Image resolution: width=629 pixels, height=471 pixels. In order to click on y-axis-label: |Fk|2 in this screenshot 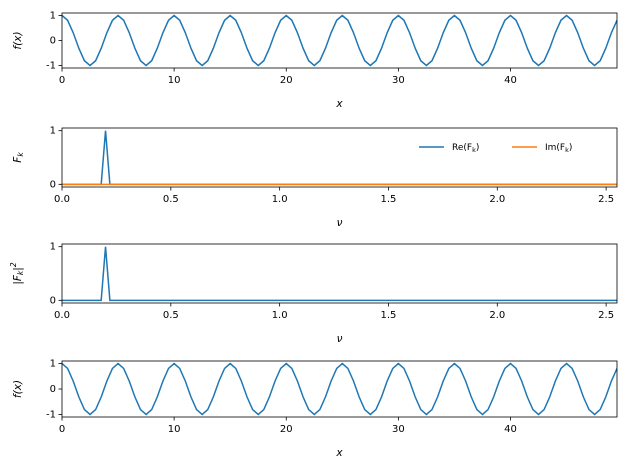, I will do `click(17, 273)`.